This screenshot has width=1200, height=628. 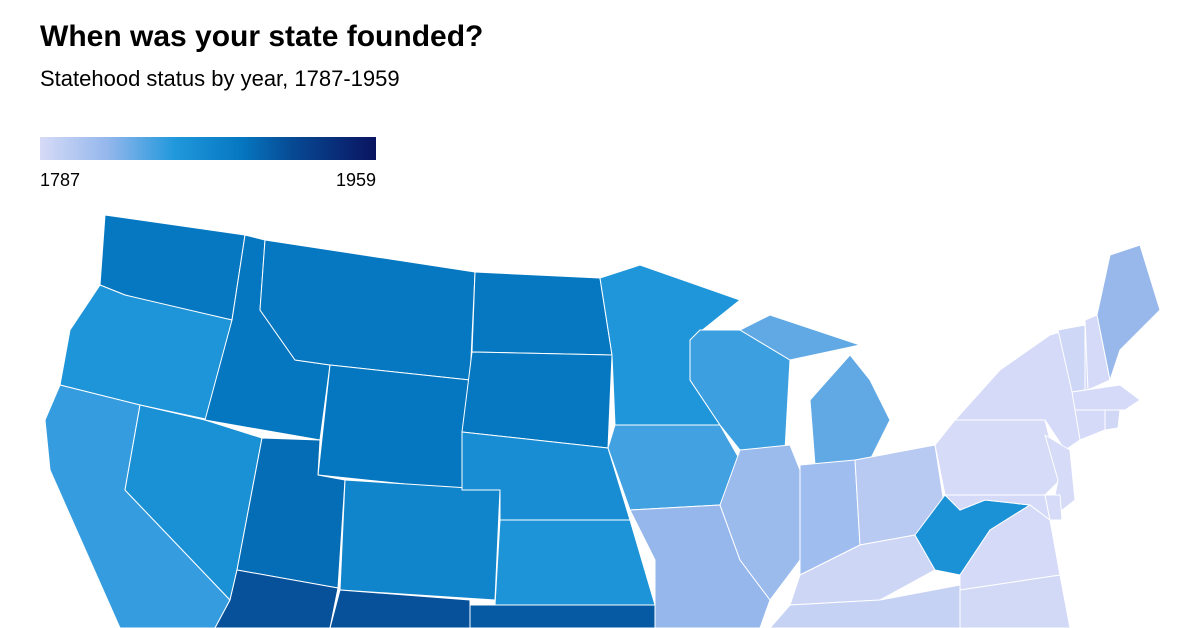 I want to click on title: When was your state founded?, so click(x=261, y=36).